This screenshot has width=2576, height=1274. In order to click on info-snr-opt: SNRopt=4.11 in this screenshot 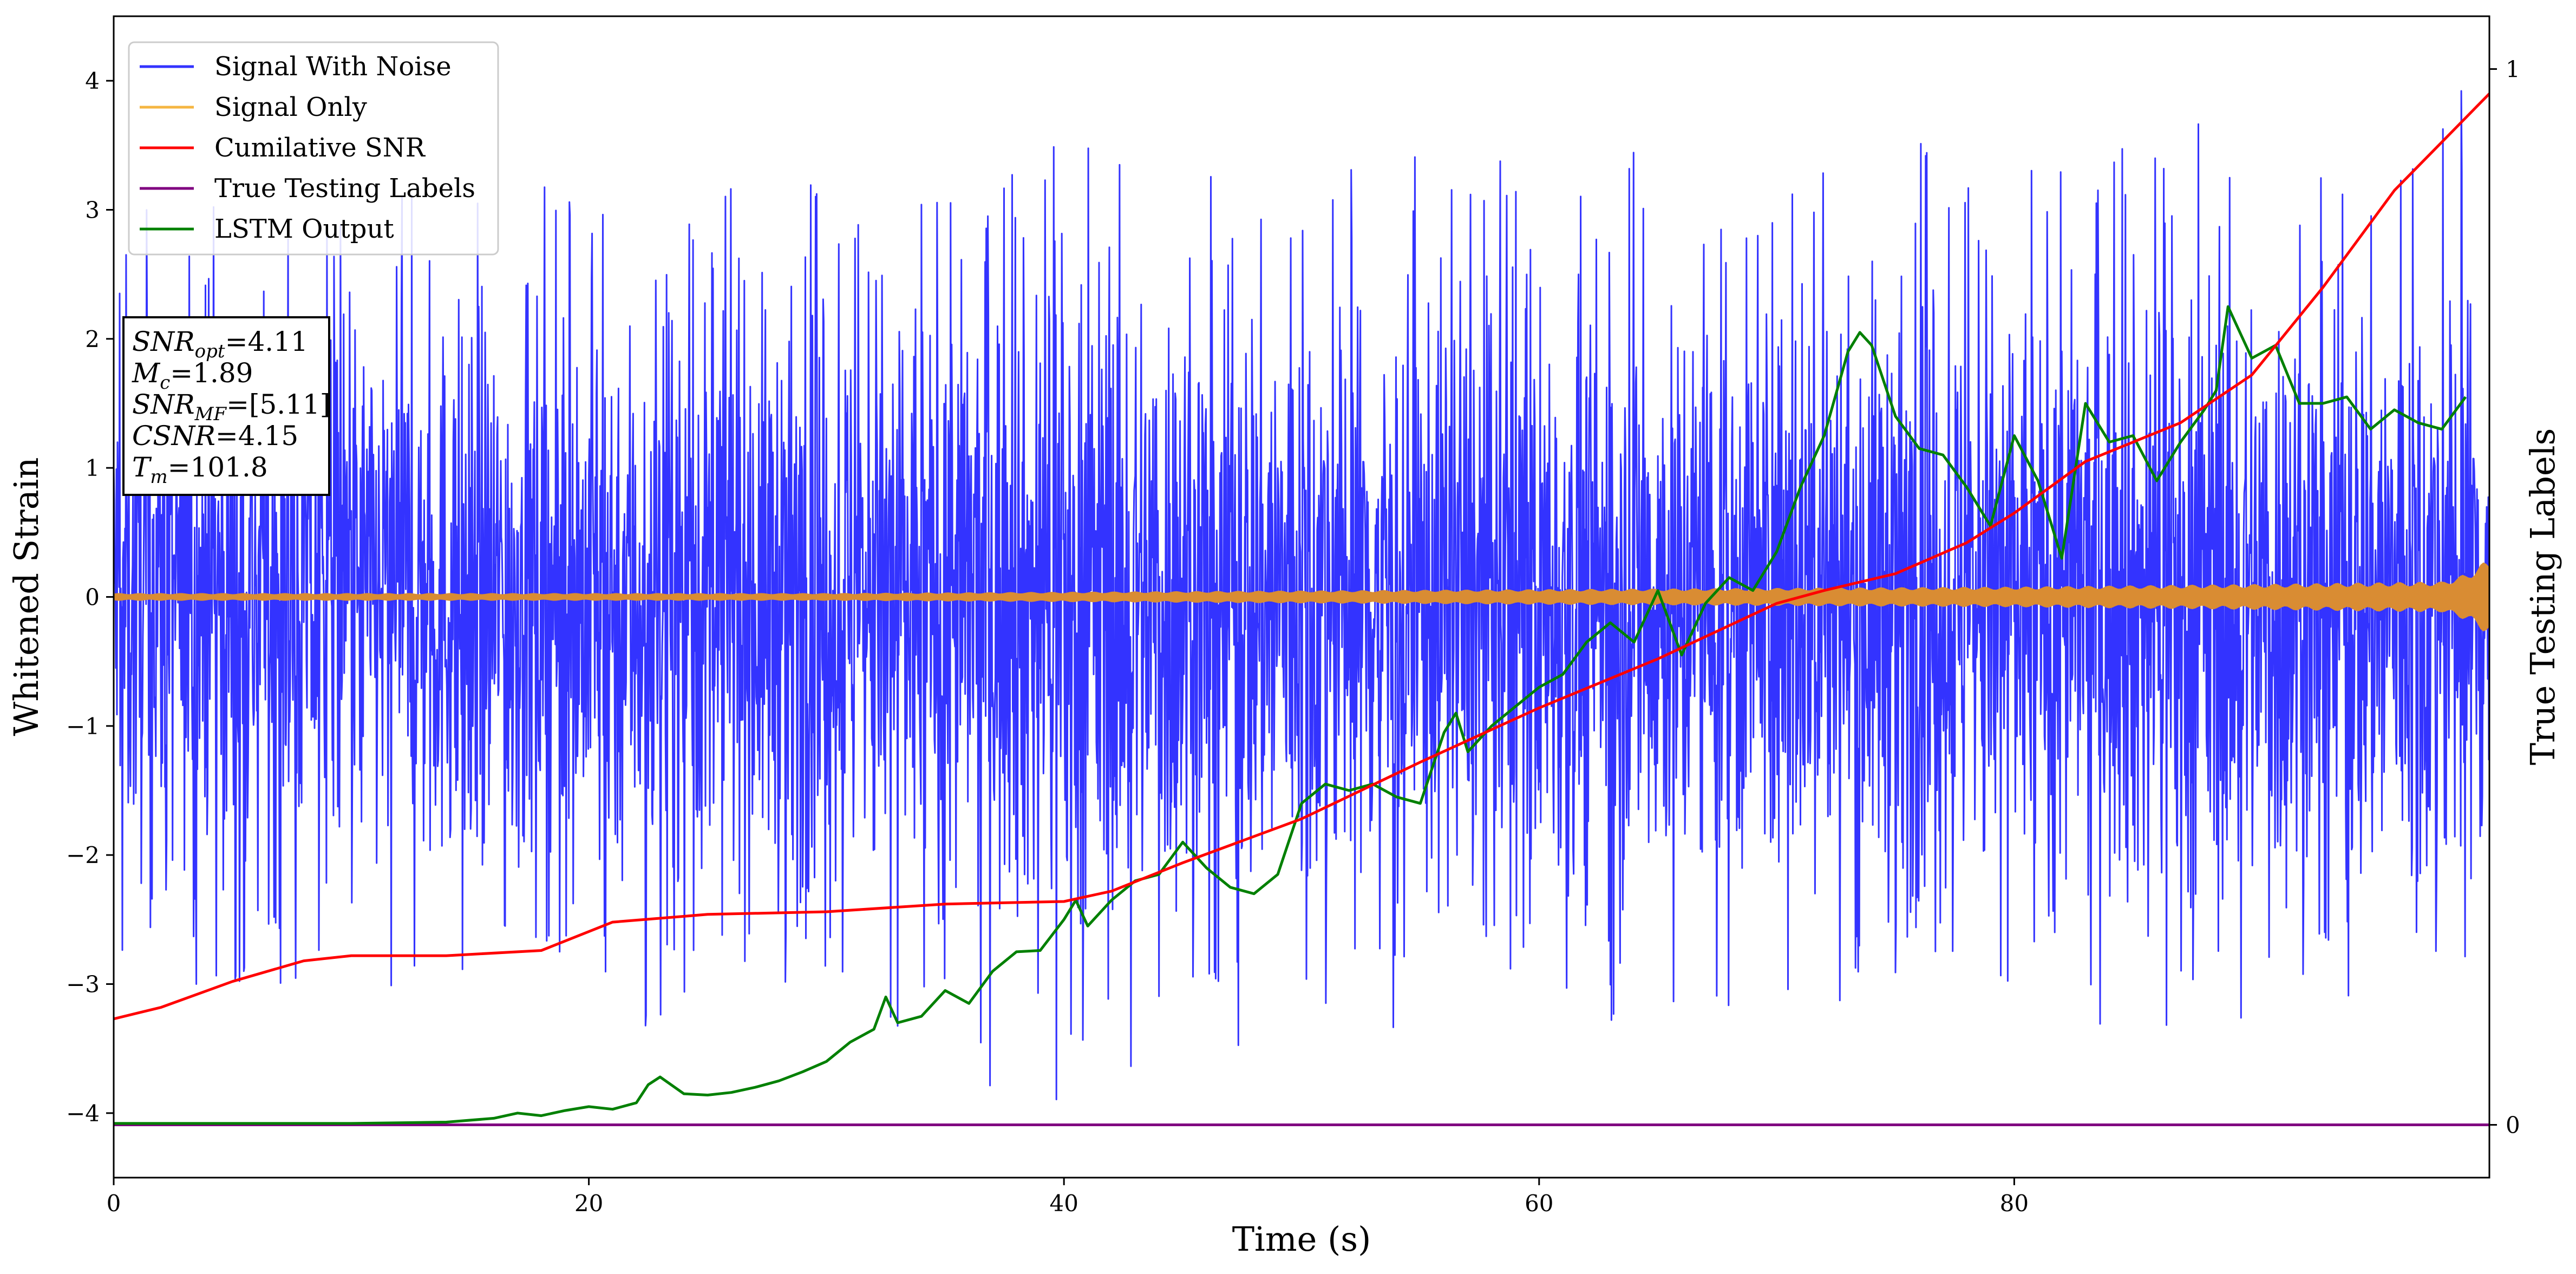, I will do `click(220, 344)`.